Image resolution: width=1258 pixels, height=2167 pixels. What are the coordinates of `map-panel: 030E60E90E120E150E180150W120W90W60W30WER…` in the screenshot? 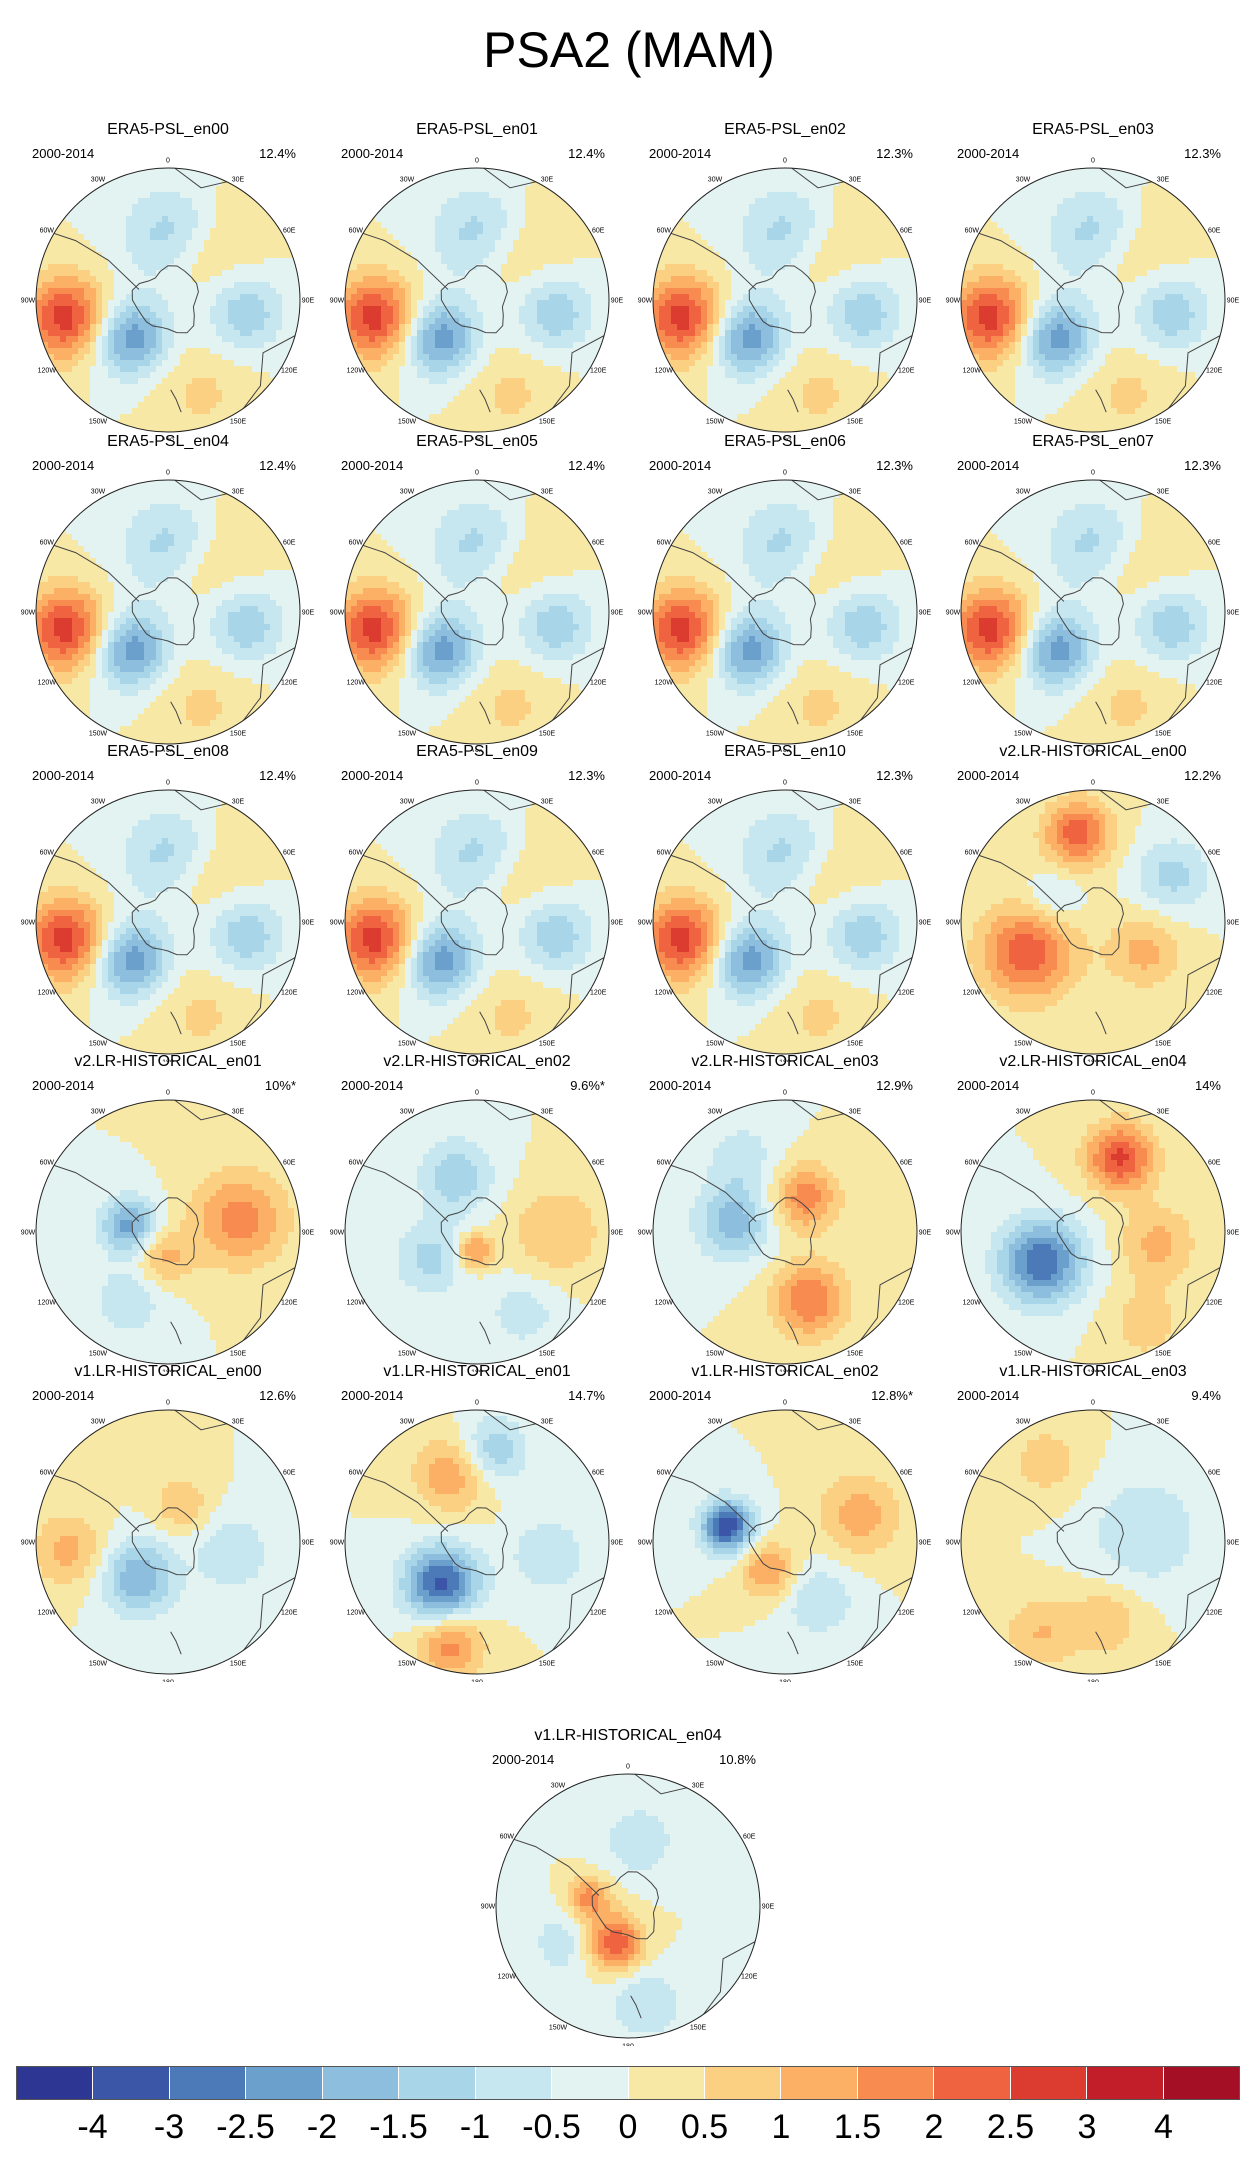 It's located at (477, 280).